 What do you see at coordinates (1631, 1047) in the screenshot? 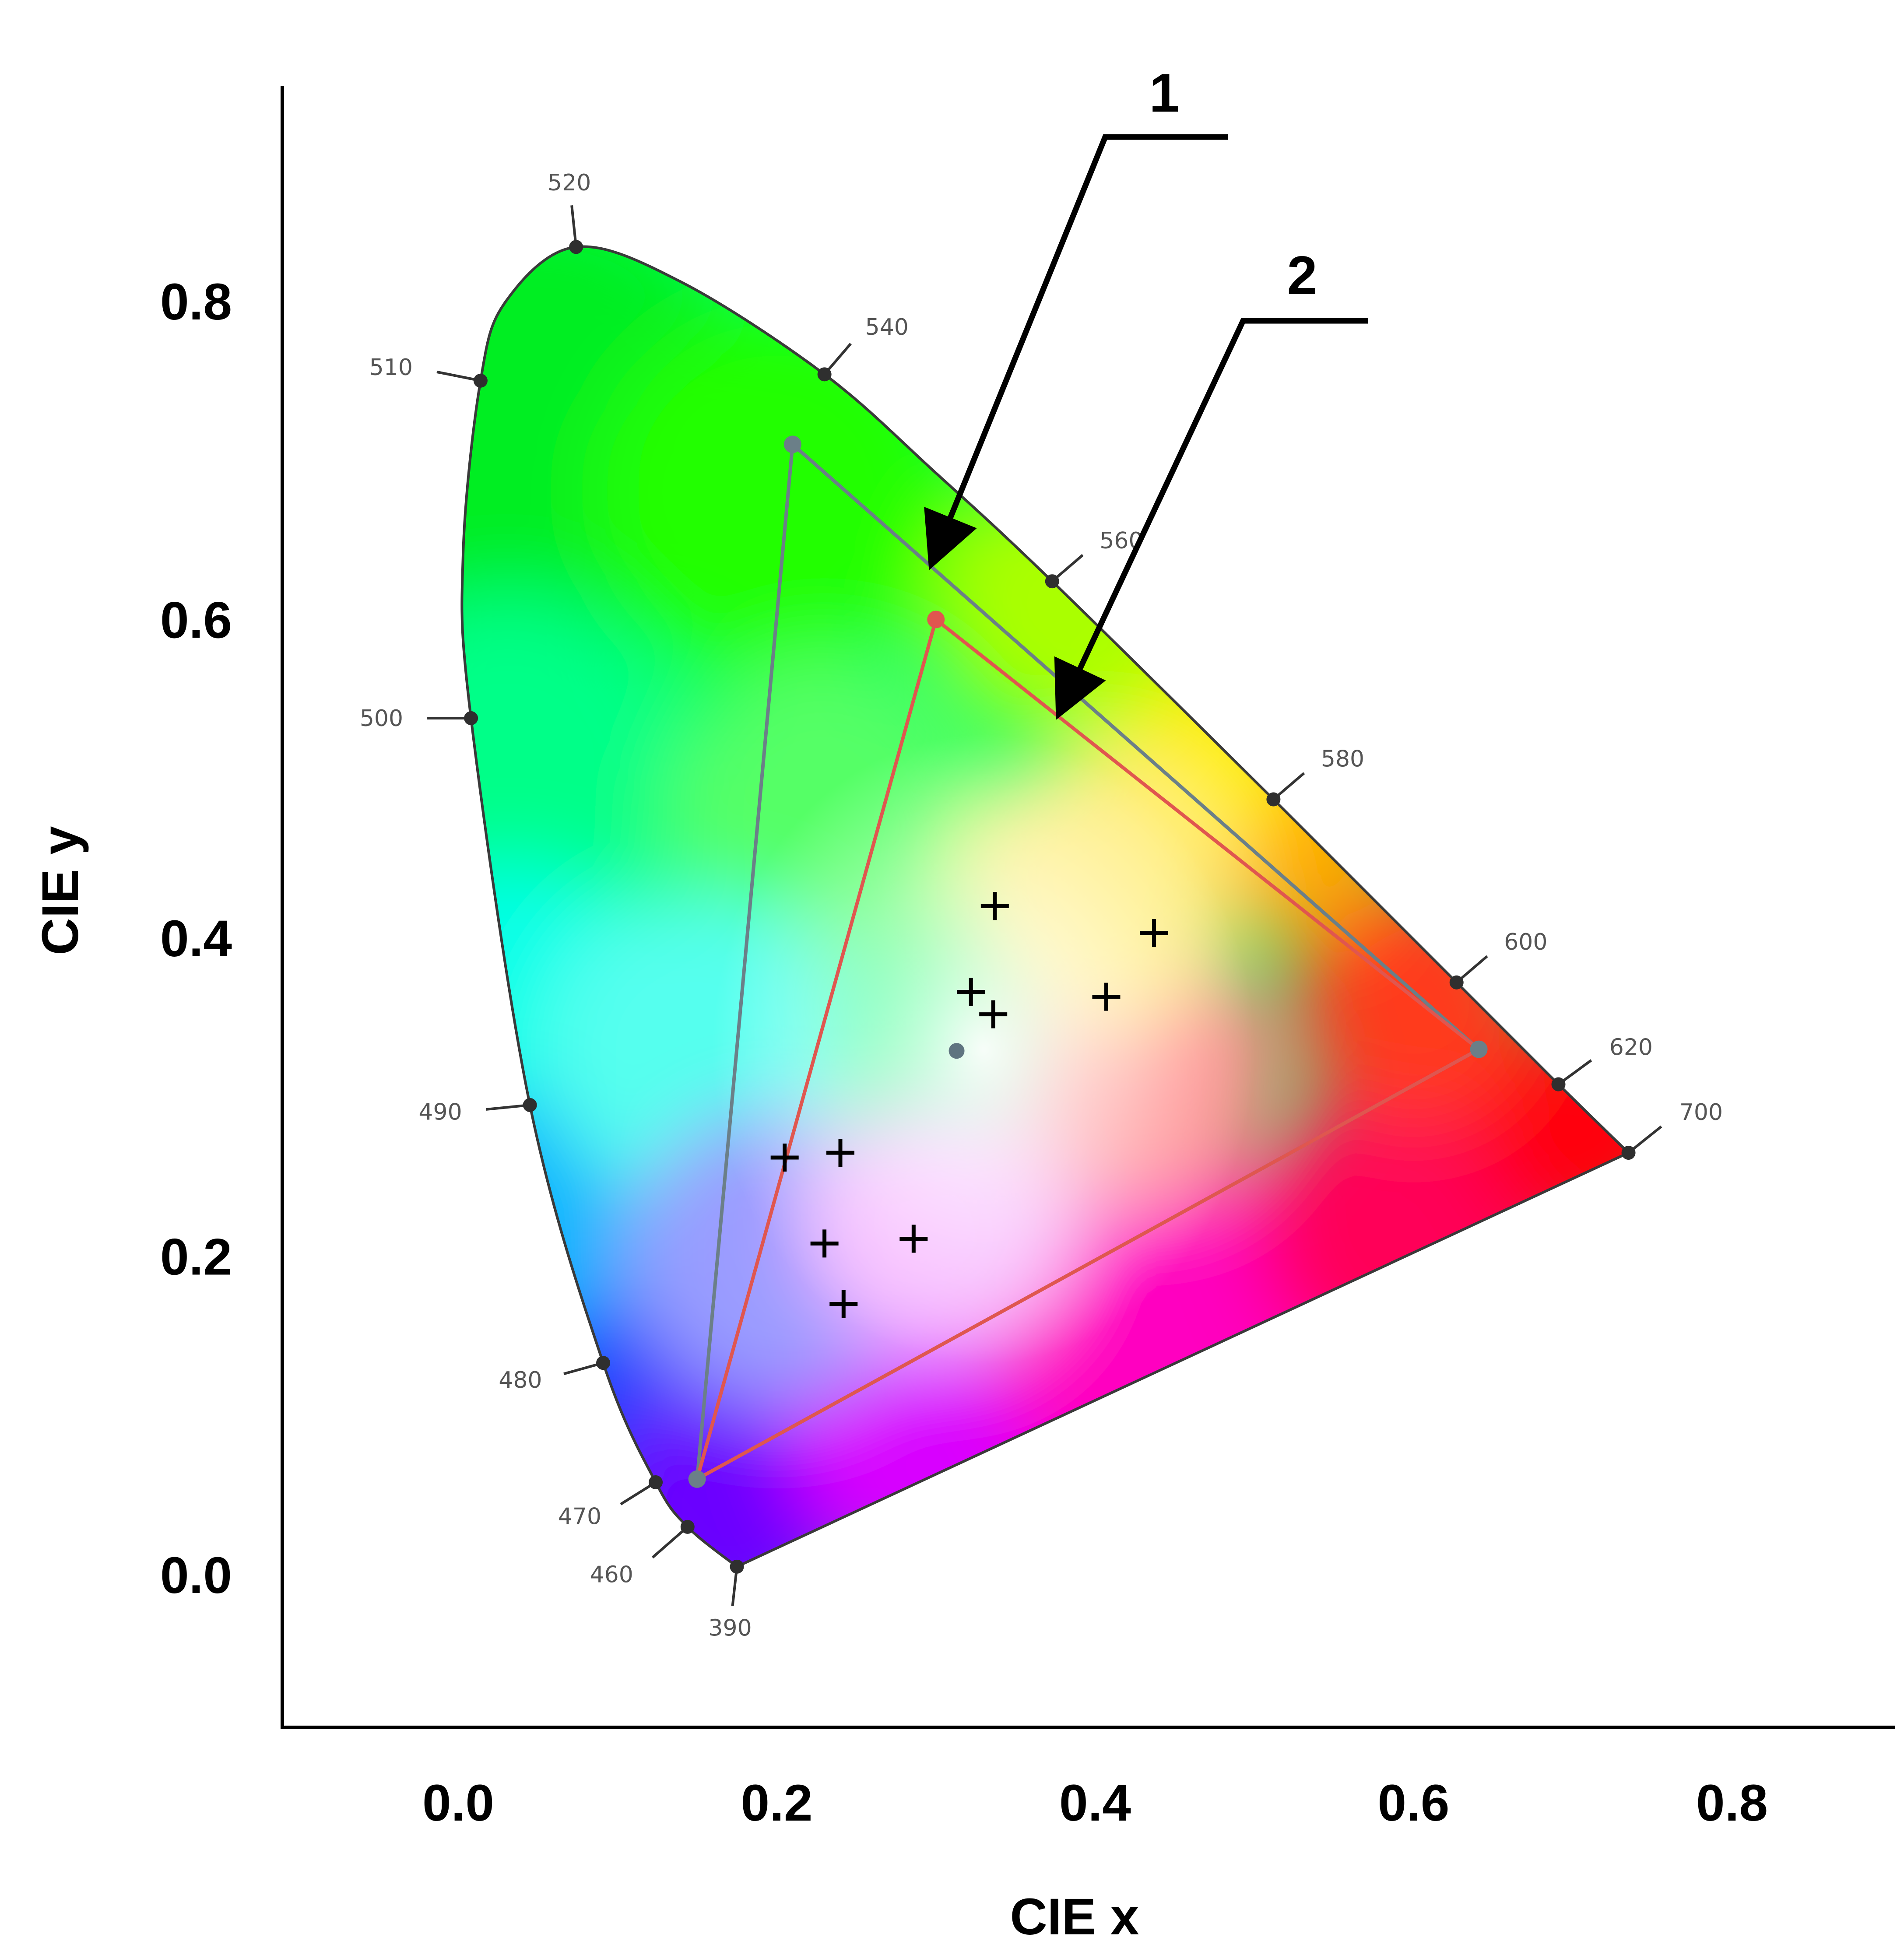
I see `wavelength-label: 620` at bounding box center [1631, 1047].